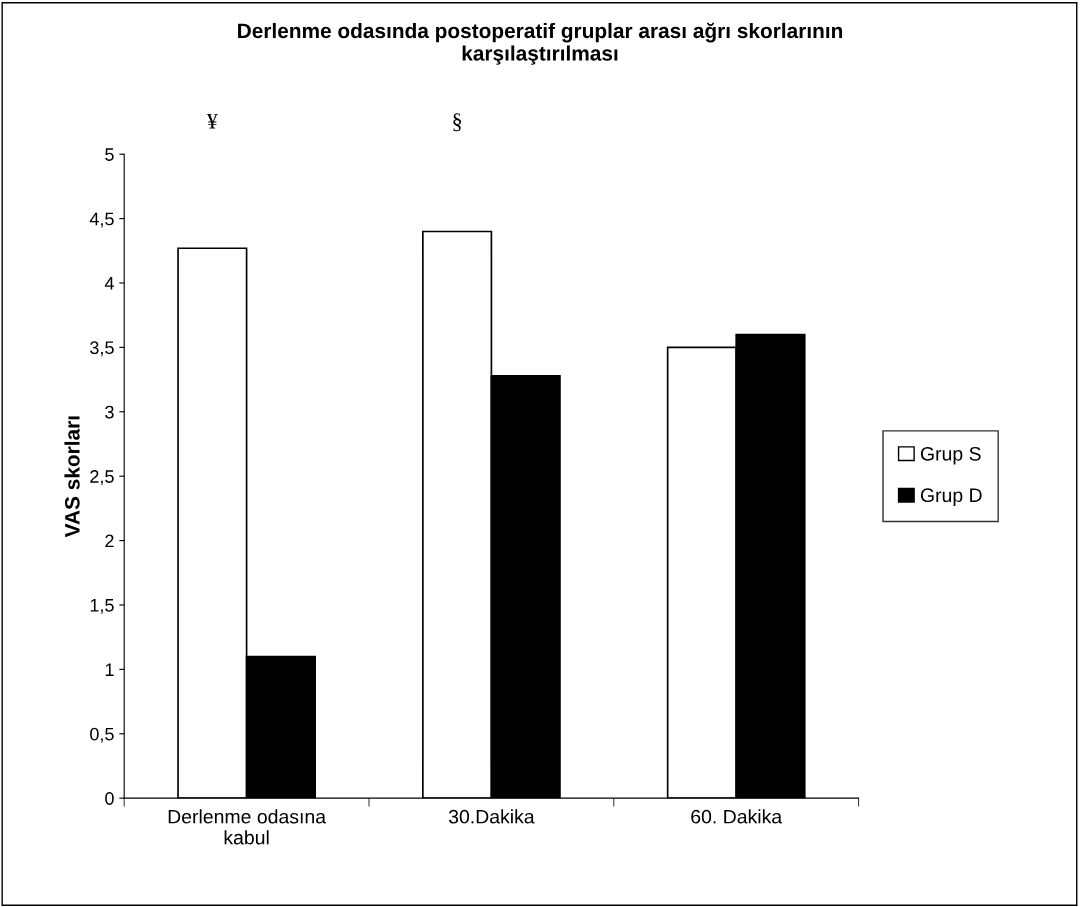 The height and width of the screenshot is (907, 1080). I want to click on y-tick-label: 5, so click(109, 154).